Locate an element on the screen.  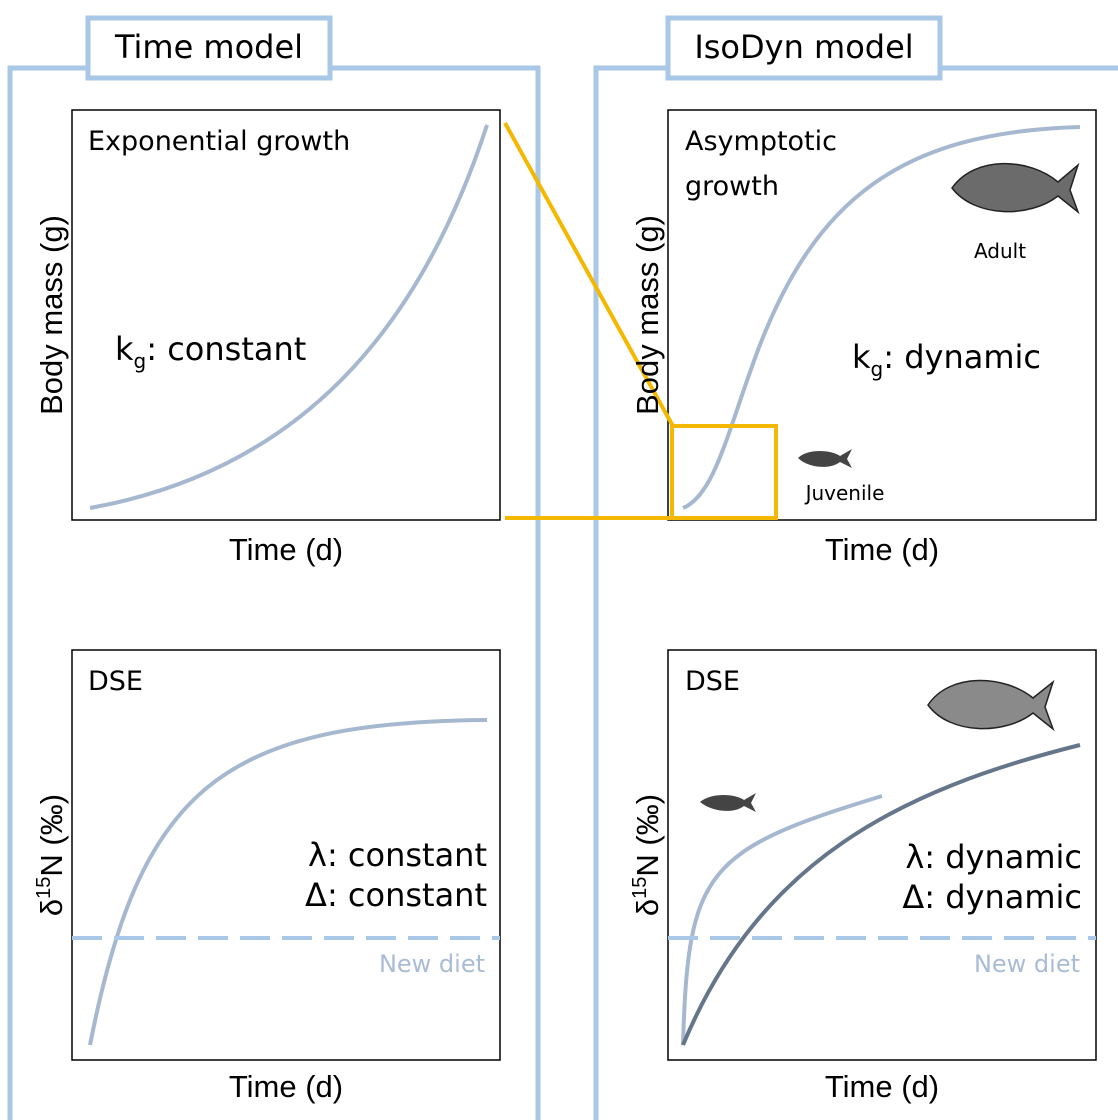
adult-label: Adult is located at coordinates (1000, 251).